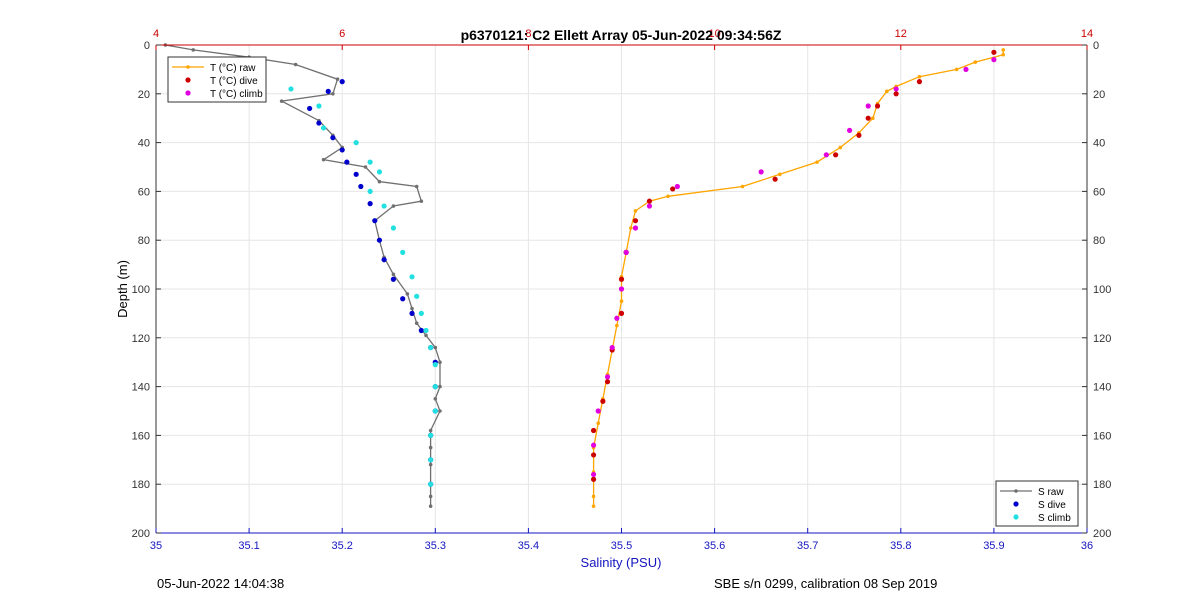 The width and height of the screenshot is (1200, 601). What do you see at coordinates (1096, 46) in the screenshot?
I see `y-tick-label-right: 0` at bounding box center [1096, 46].